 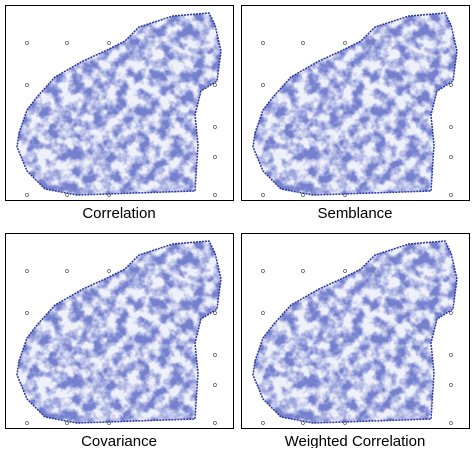 I want to click on panel-caption: Correlation, so click(x=118, y=213).